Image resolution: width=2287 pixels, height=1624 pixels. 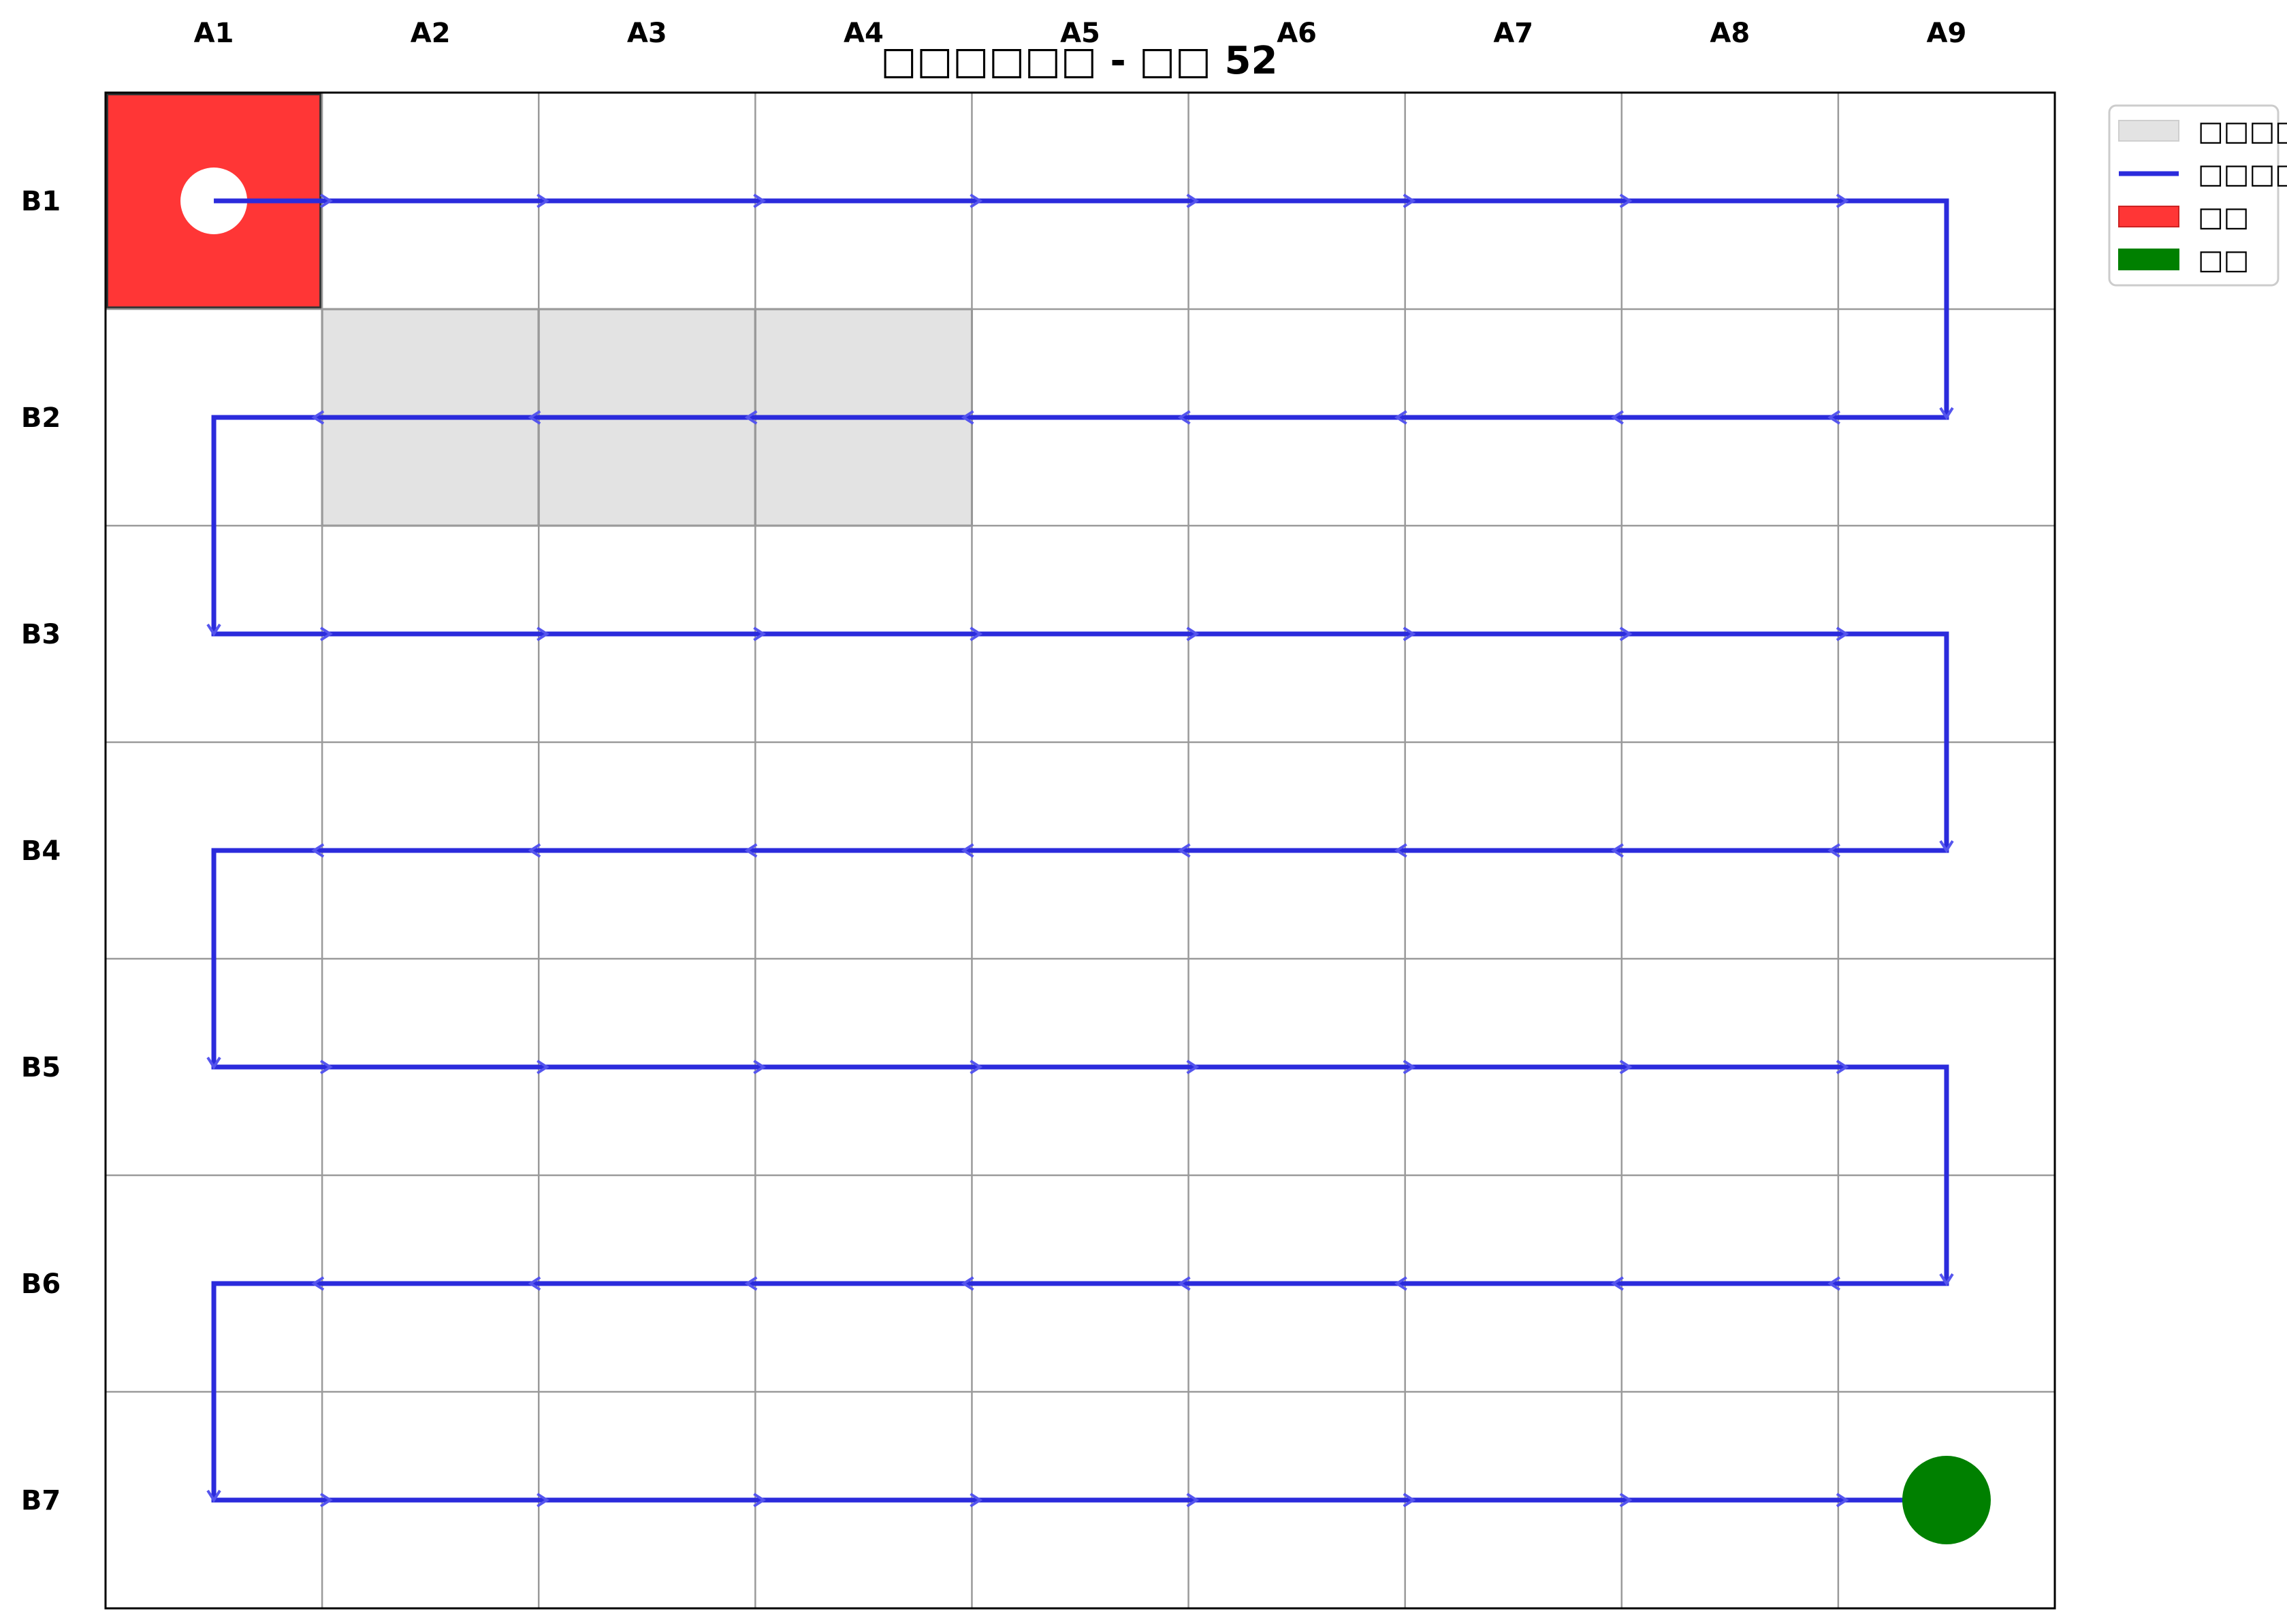 What do you see at coordinates (214, 33) in the screenshot?
I see `column-label: A1` at bounding box center [214, 33].